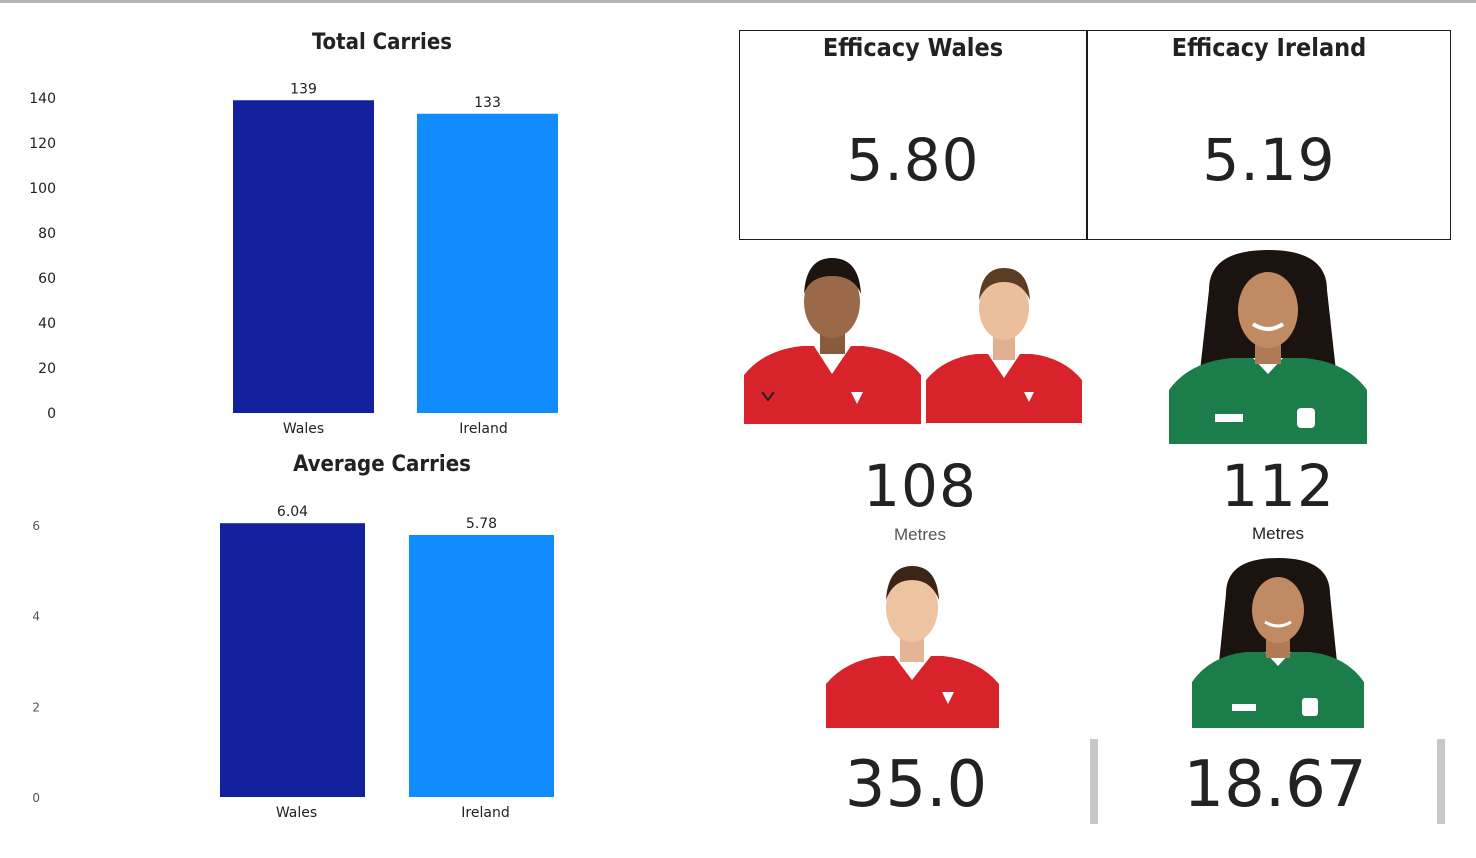 Image resolution: width=1476 pixels, height=858 pixels. I want to click on y-tick-label: 4, so click(36, 617).